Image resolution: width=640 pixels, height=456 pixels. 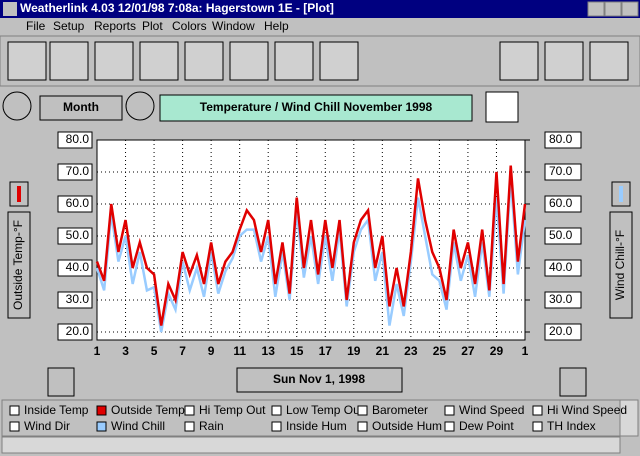 What do you see at coordinates (311, 445) in the screenshot?
I see `horizontal-scrollbar` at bounding box center [311, 445].